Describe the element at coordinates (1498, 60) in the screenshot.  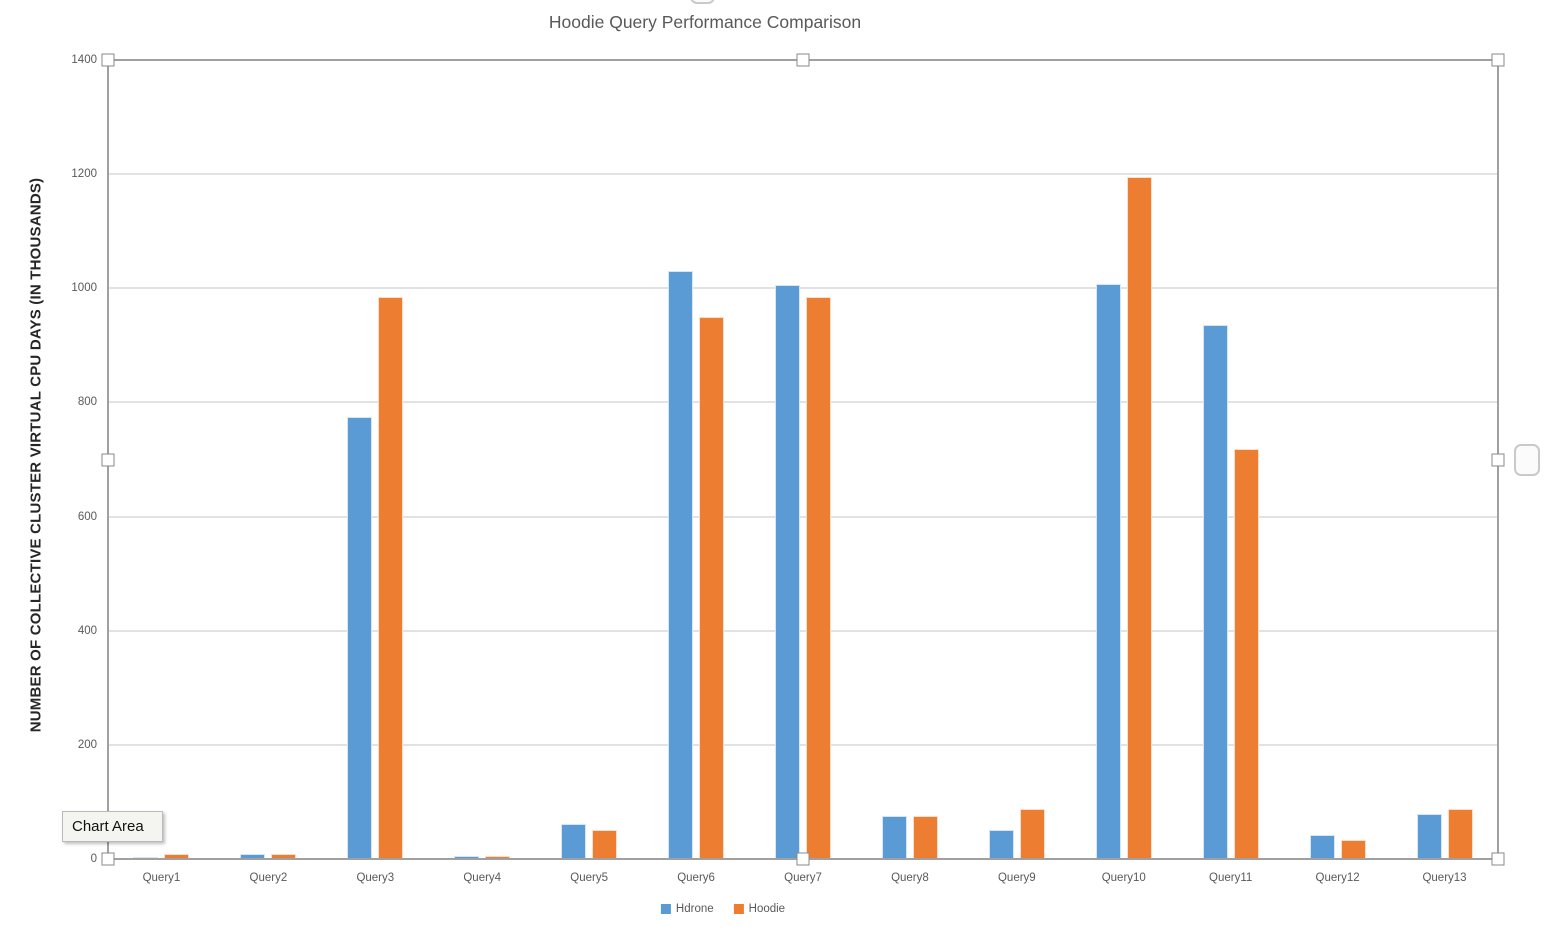
I see `selection-handle-top-right` at that location.